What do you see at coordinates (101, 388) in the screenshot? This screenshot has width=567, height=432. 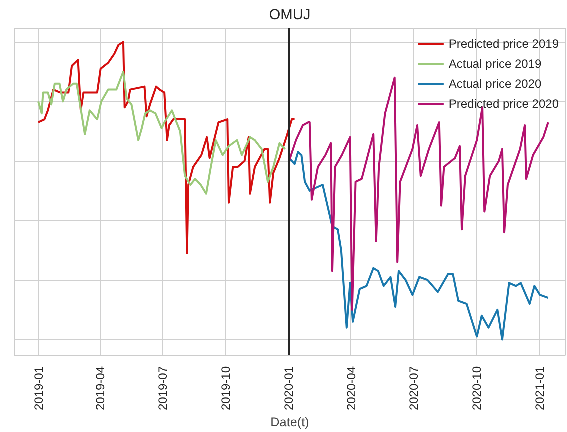 I see `x-tick-label: 2019-04` at bounding box center [101, 388].